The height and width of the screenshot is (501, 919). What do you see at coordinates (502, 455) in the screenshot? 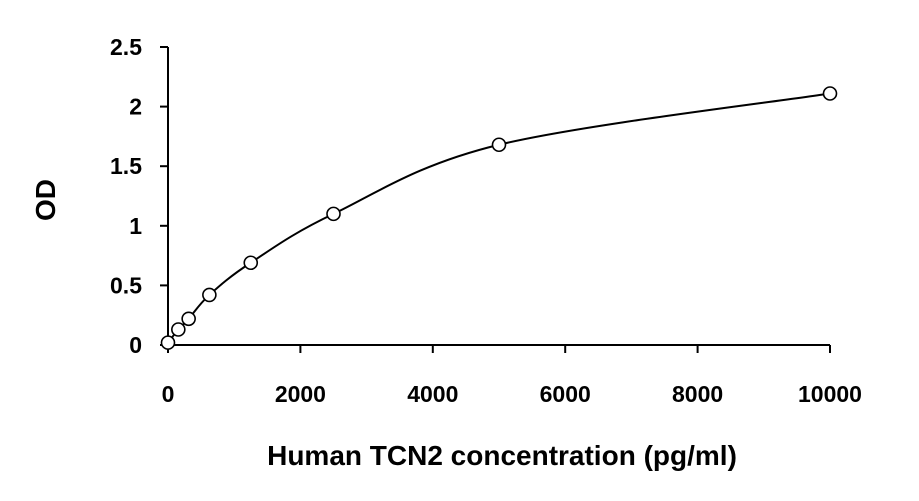
I see `x-axis-title: Human TCN2 concentration (pg/ml)` at bounding box center [502, 455].